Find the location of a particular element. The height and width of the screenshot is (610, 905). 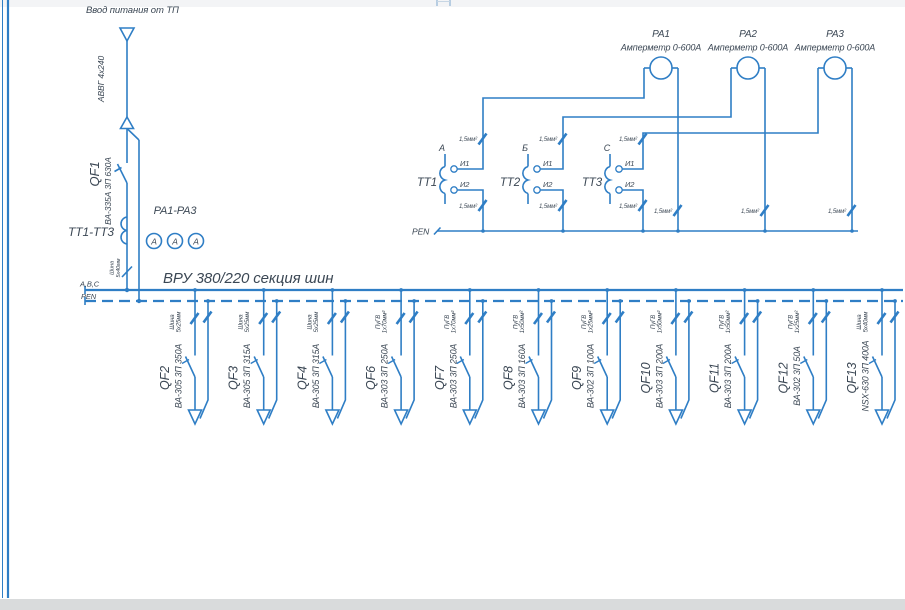

feeder-QF11: QF11 ВА-303 3П 200А ПуГВ 1х50мм² is located at coordinates (735, 357).